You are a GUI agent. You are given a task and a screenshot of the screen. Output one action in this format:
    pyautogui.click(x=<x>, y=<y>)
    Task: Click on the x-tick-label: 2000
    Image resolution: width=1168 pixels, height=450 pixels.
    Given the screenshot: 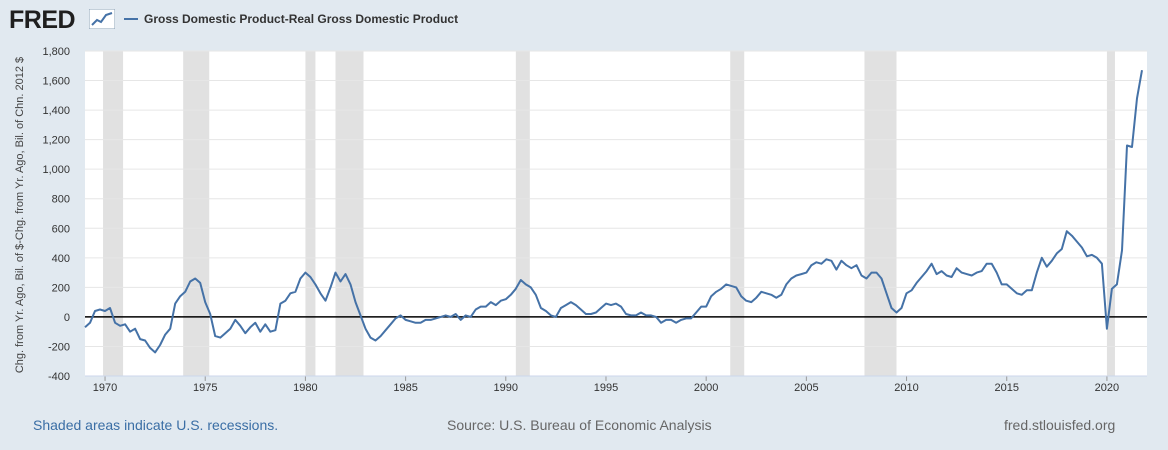 What is the action you would take?
    pyautogui.click(x=706, y=388)
    